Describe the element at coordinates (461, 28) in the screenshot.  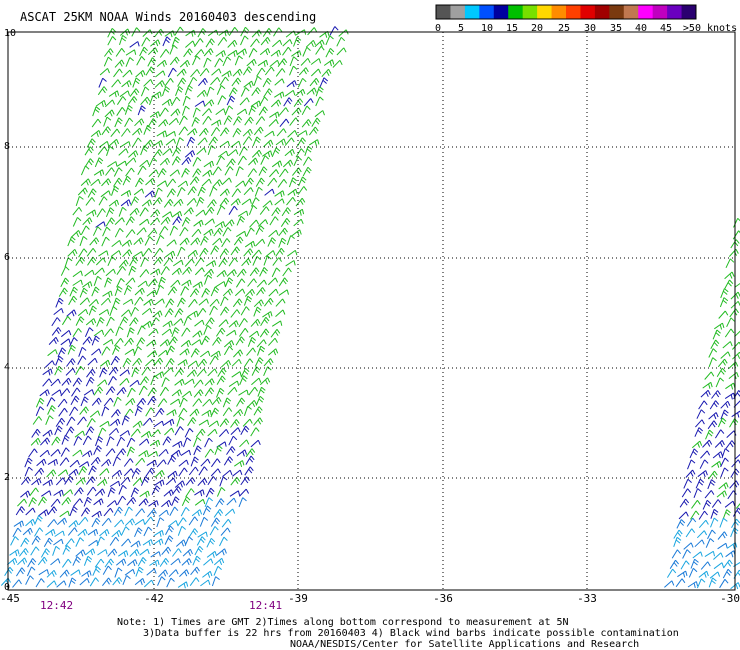
I see `legend-label: 5` at that location.